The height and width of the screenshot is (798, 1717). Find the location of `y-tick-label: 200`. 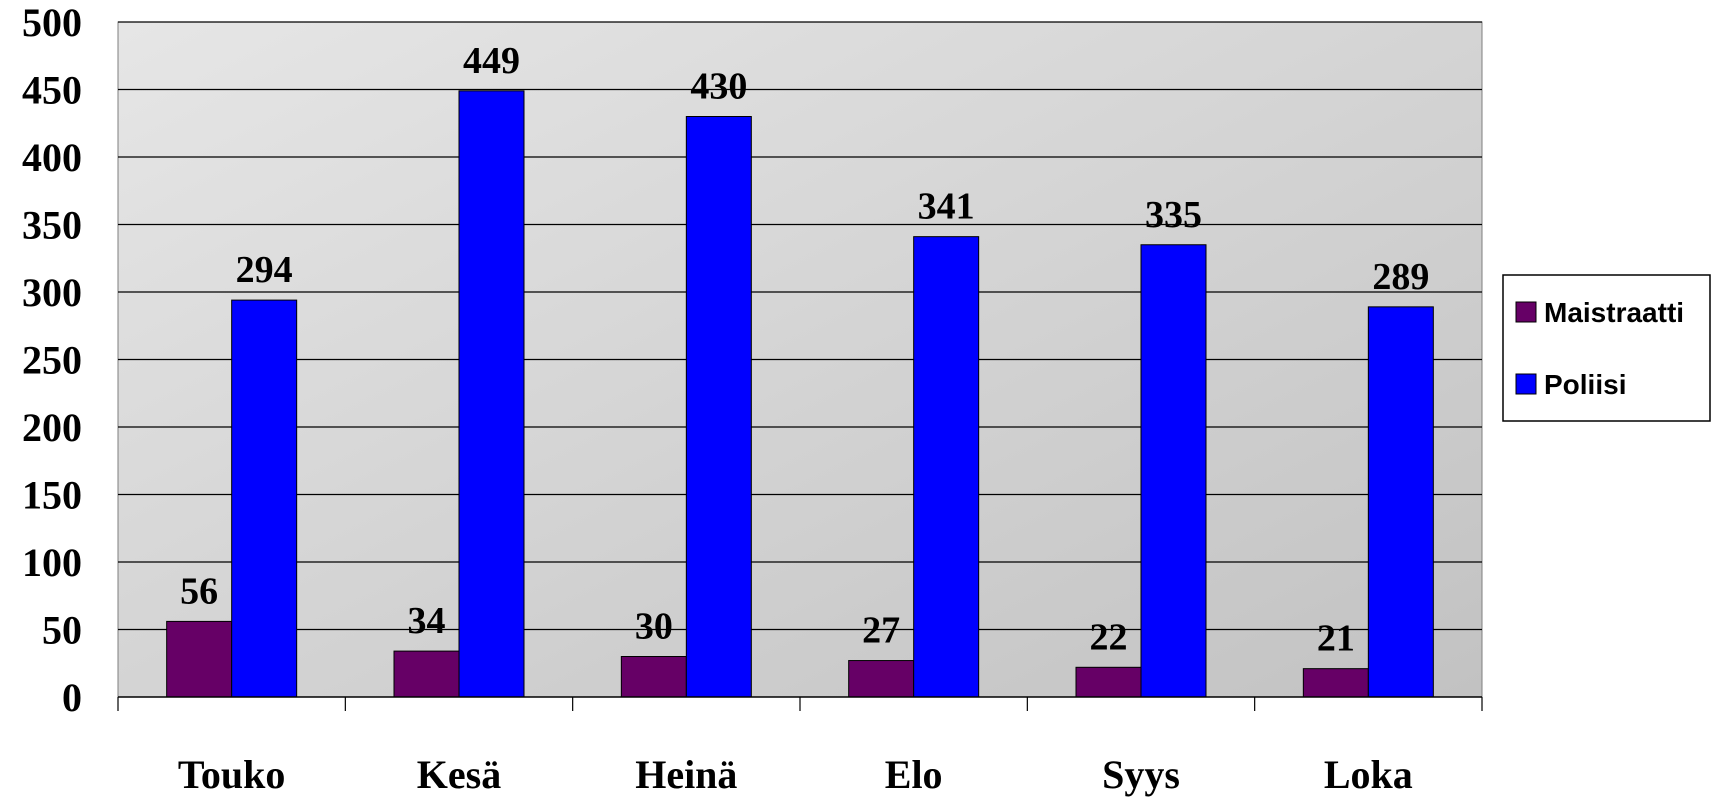

y-tick-label: 200 is located at coordinates (52, 427).